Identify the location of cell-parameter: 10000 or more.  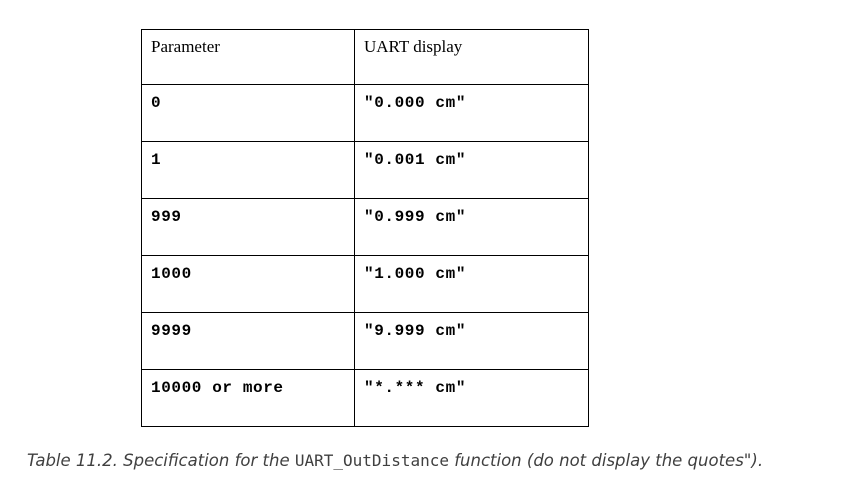
(248, 398).